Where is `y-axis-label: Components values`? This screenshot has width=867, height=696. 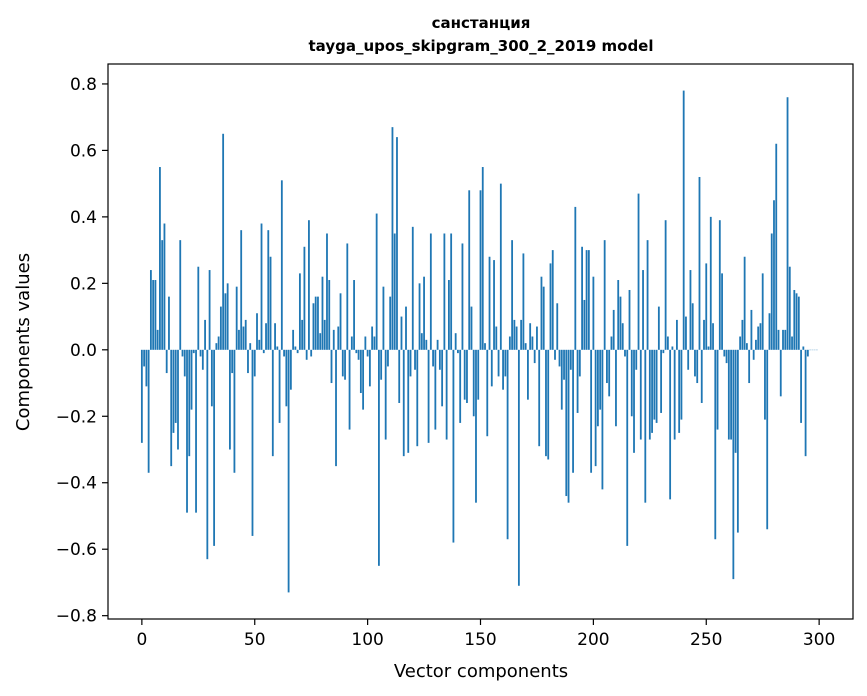
y-axis-label: Components values is located at coordinates (23, 342).